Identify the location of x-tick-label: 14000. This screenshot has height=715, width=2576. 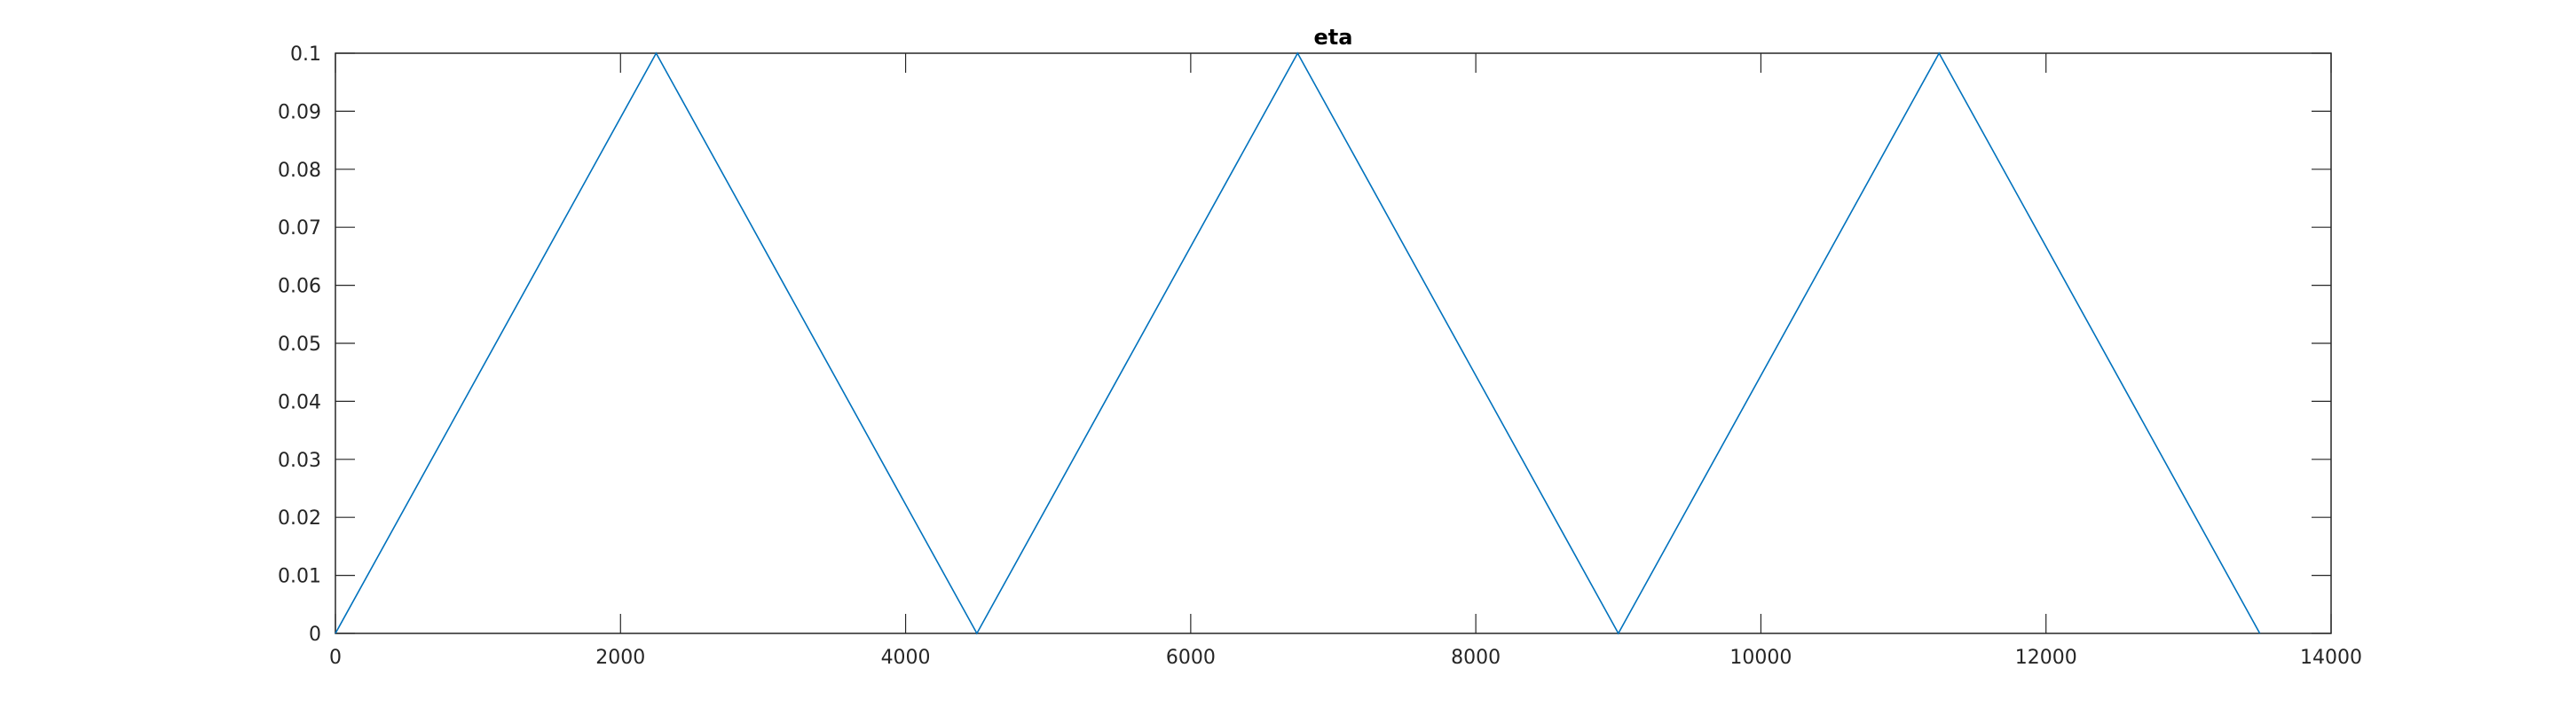
(2331, 658).